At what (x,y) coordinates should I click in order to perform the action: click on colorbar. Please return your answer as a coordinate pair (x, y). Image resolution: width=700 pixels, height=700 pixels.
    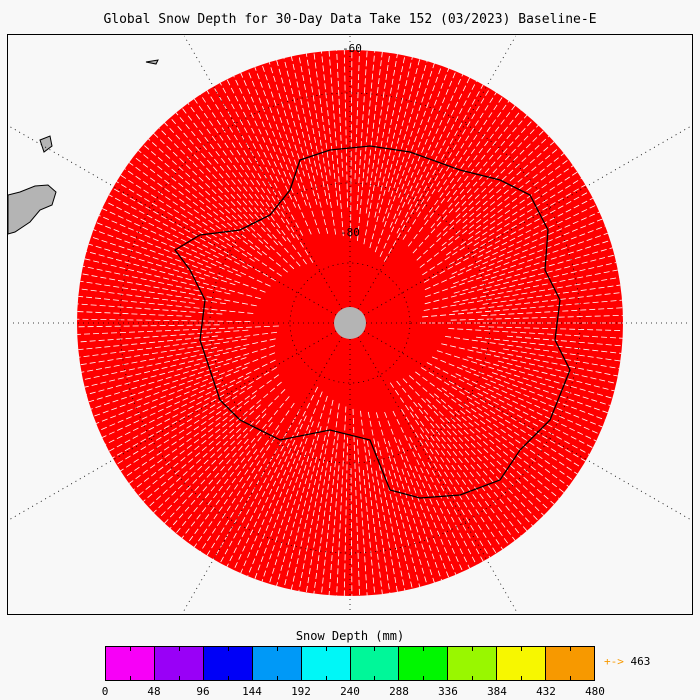
    Looking at the image, I should click on (350, 663).